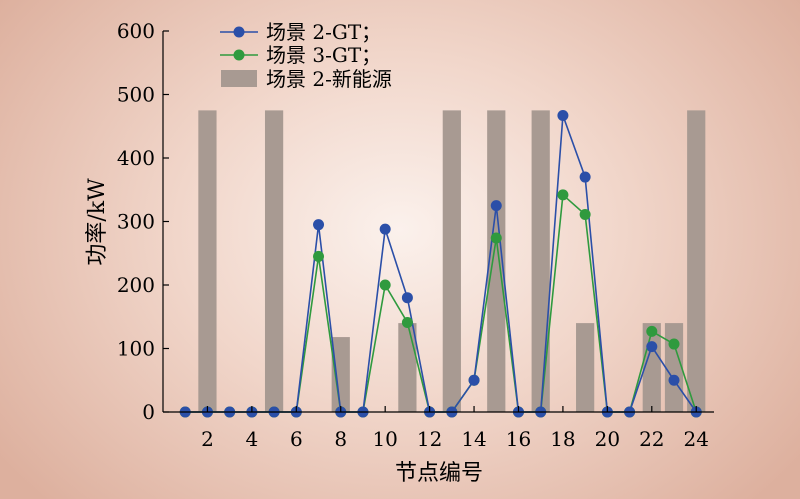 This screenshot has width=800, height=499. Describe the element at coordinates (136, 31) in the screenshot. I see `y-tick-label: 600` at that location.